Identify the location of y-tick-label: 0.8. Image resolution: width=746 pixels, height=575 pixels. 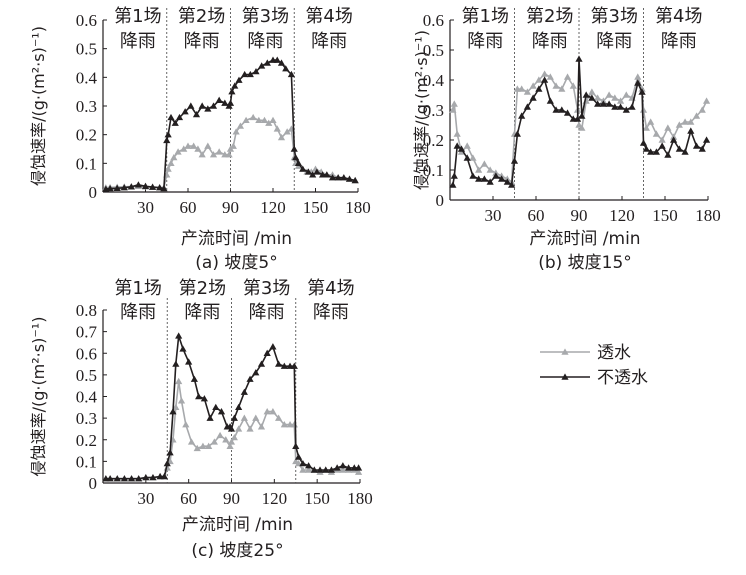
(86, 310).